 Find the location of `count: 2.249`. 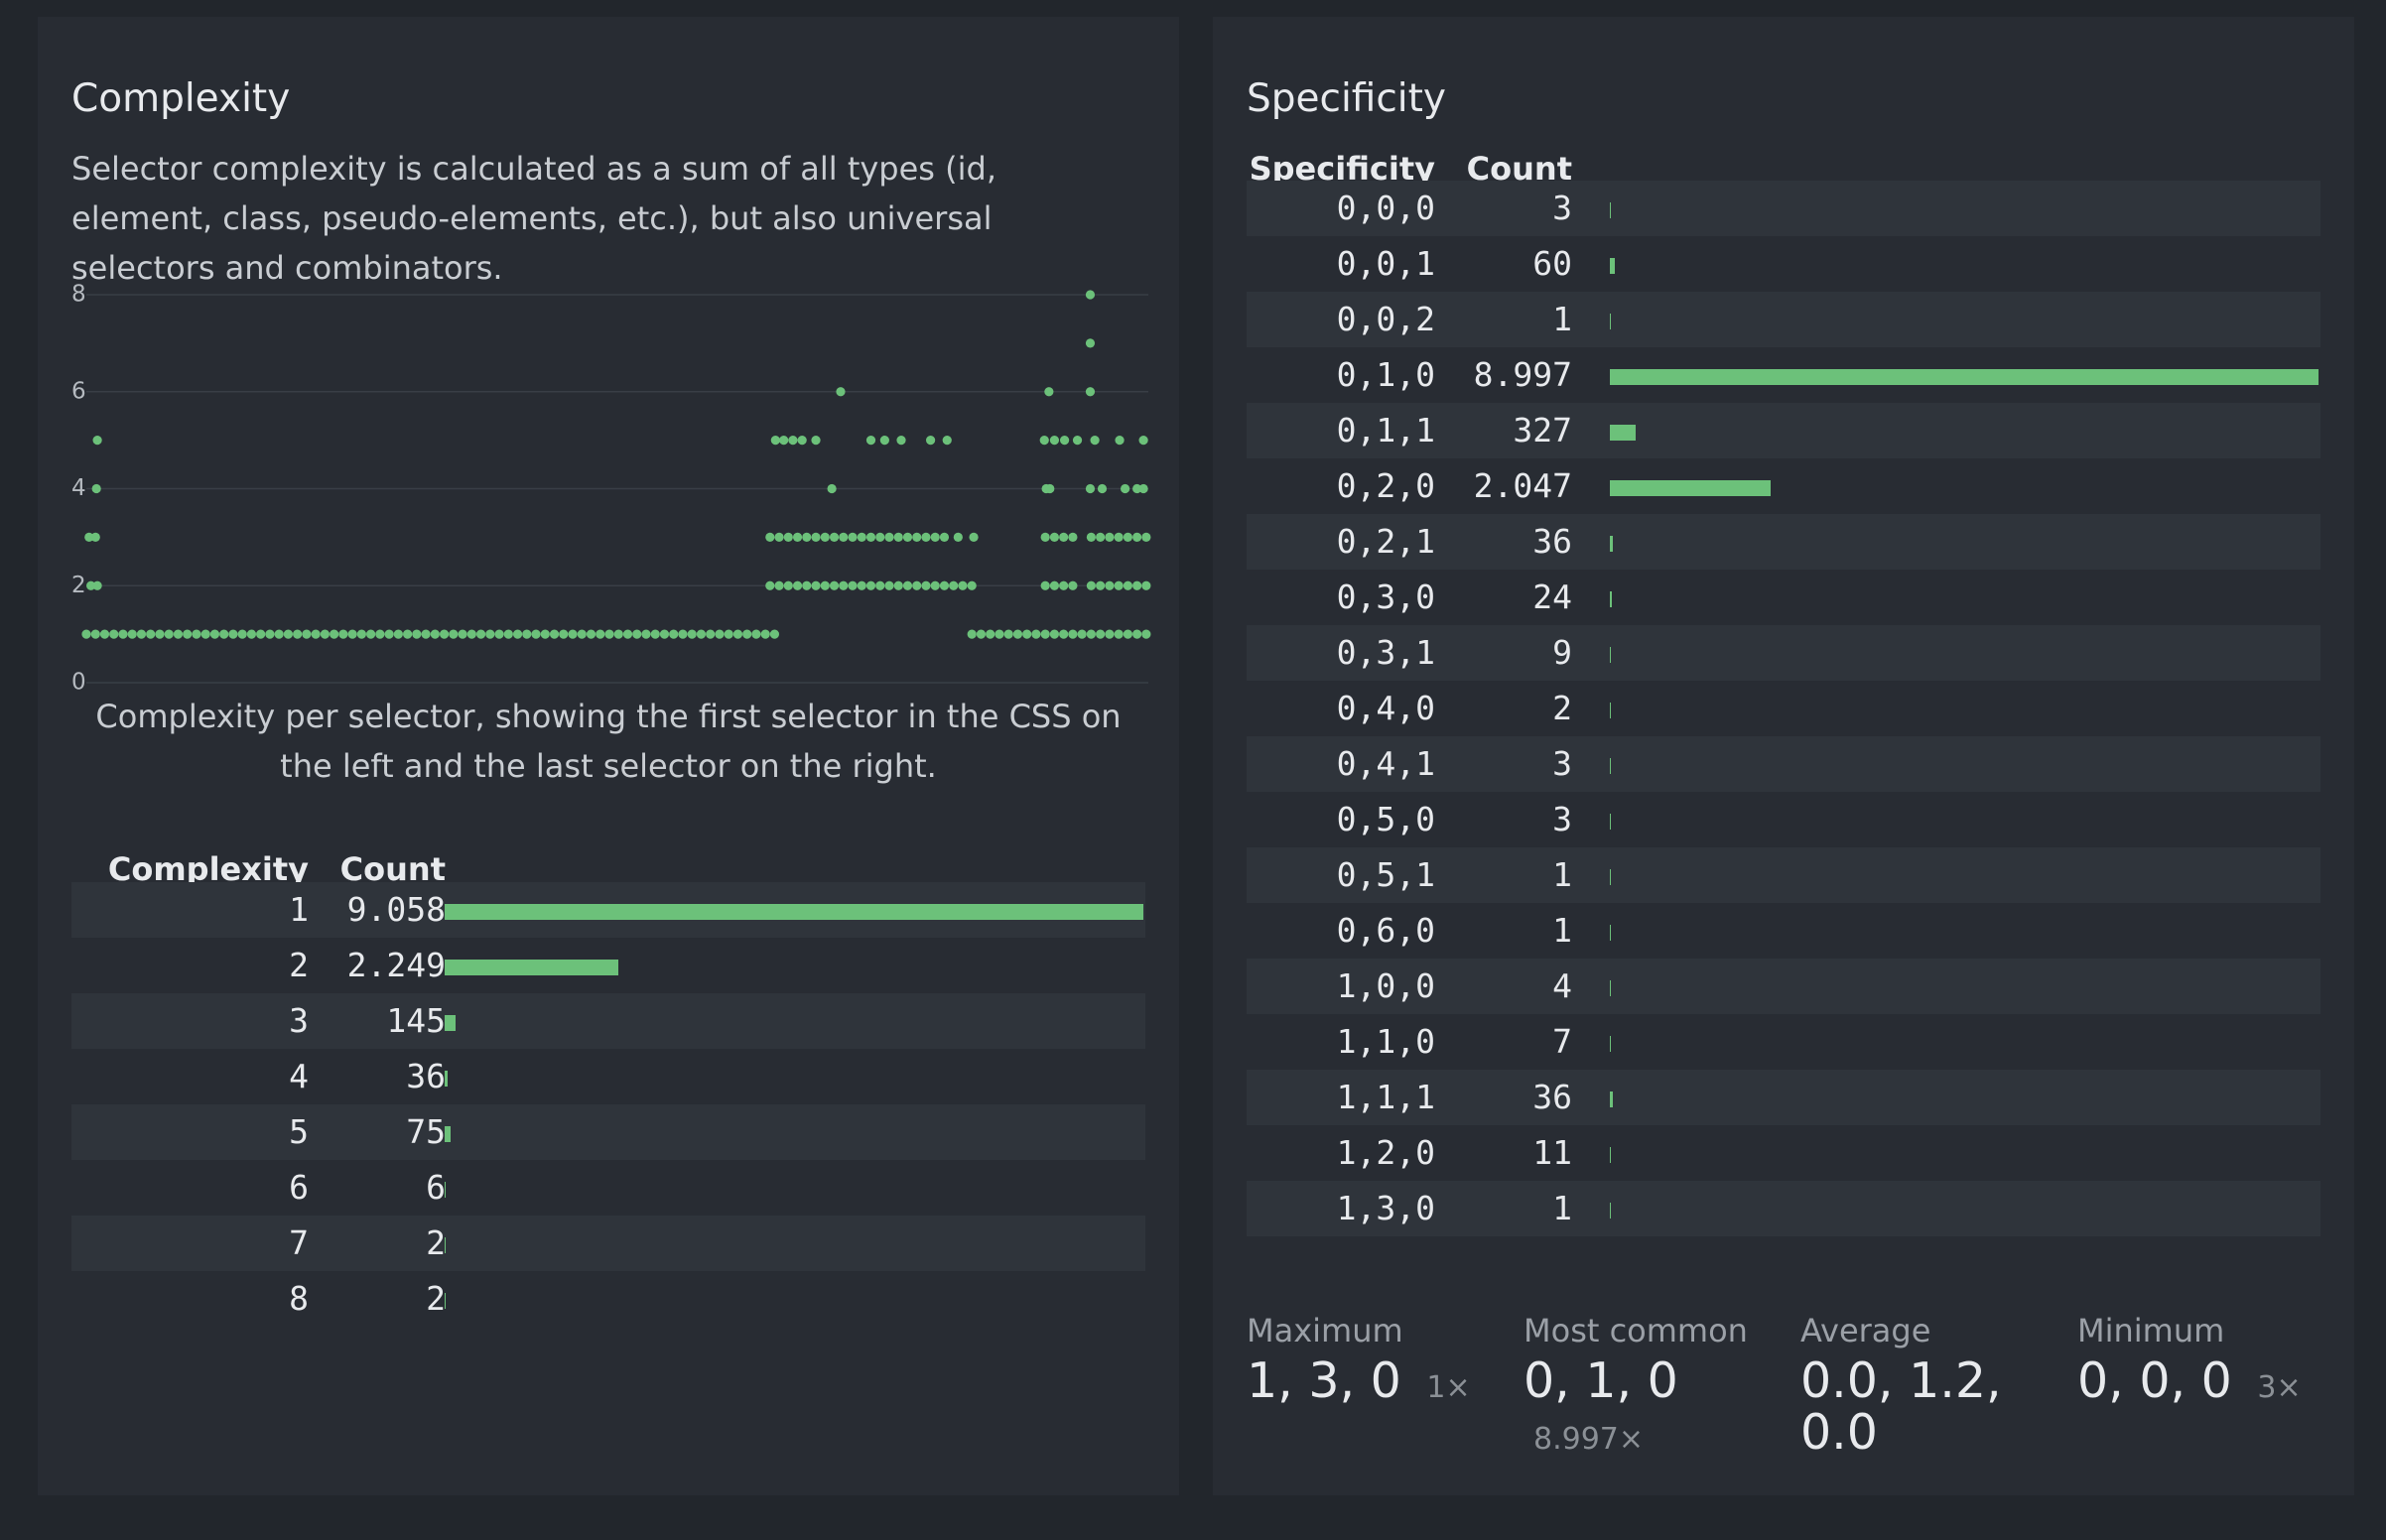

count: 2.249 is located at coordinates (396, 965).